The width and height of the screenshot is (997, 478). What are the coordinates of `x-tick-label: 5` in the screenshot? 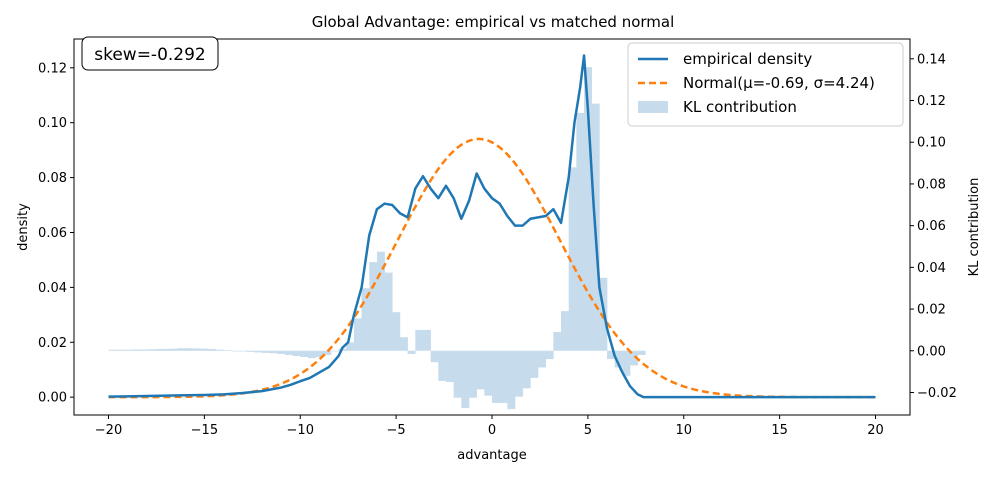 It's located at (588, 430).